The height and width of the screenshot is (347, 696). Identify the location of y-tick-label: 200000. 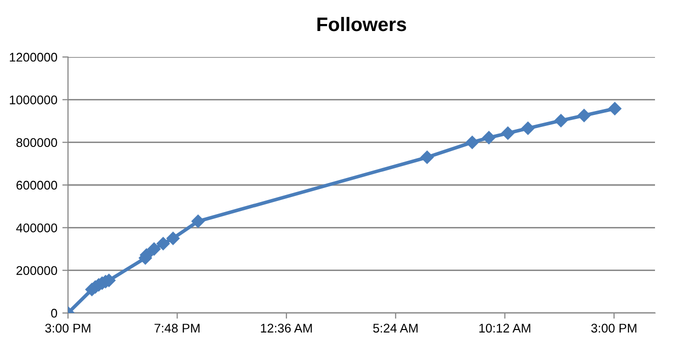
(37, 270).